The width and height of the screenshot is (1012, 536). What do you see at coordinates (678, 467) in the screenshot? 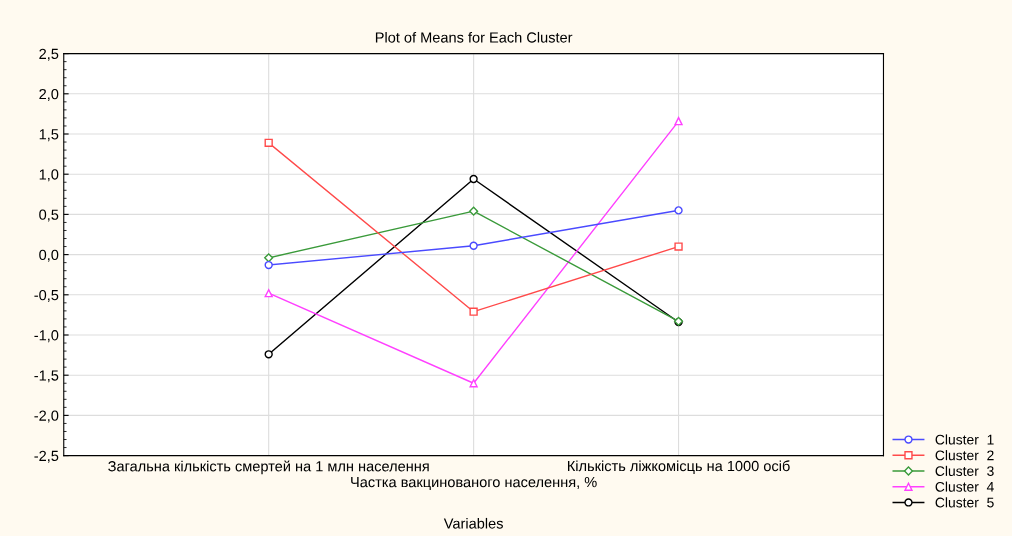
I see `x-tick-label: Кількість ліжкомісць на 1000 осіб` at bounding box center [678, 467].